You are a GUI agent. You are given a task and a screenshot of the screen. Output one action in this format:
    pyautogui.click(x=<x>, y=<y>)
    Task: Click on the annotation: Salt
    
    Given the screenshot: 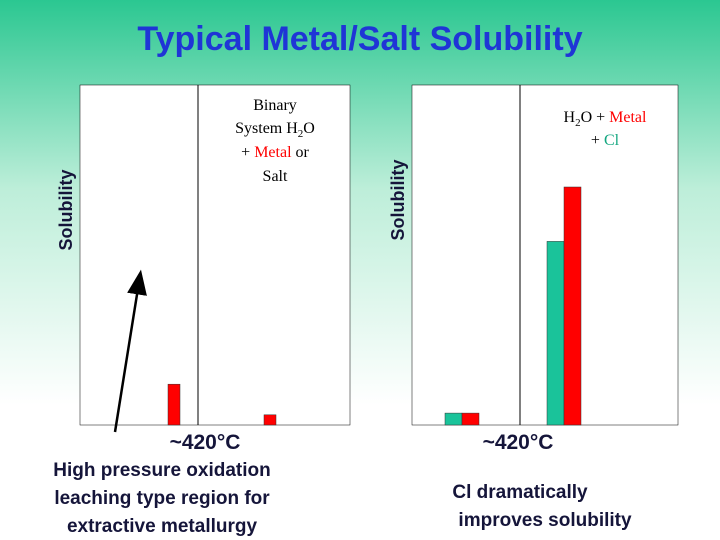 What is the action you would take?
    pyautogui.click(x=275, y=176)
    